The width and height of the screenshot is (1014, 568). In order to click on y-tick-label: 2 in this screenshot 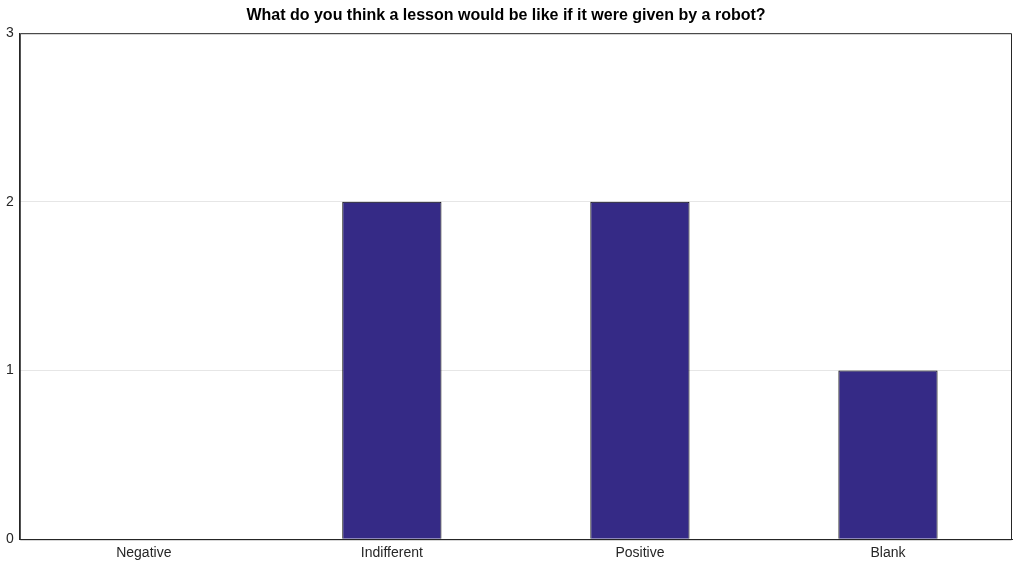, I will do `click(9, 200)`.